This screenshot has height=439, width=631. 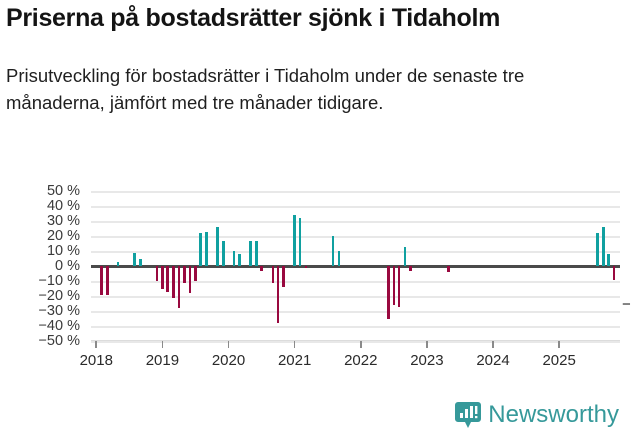 What do you see at coordinates (162, 360) in the screenshot?
I see `x-axis-tick-label: 2019` at bounding box center [162, 360].